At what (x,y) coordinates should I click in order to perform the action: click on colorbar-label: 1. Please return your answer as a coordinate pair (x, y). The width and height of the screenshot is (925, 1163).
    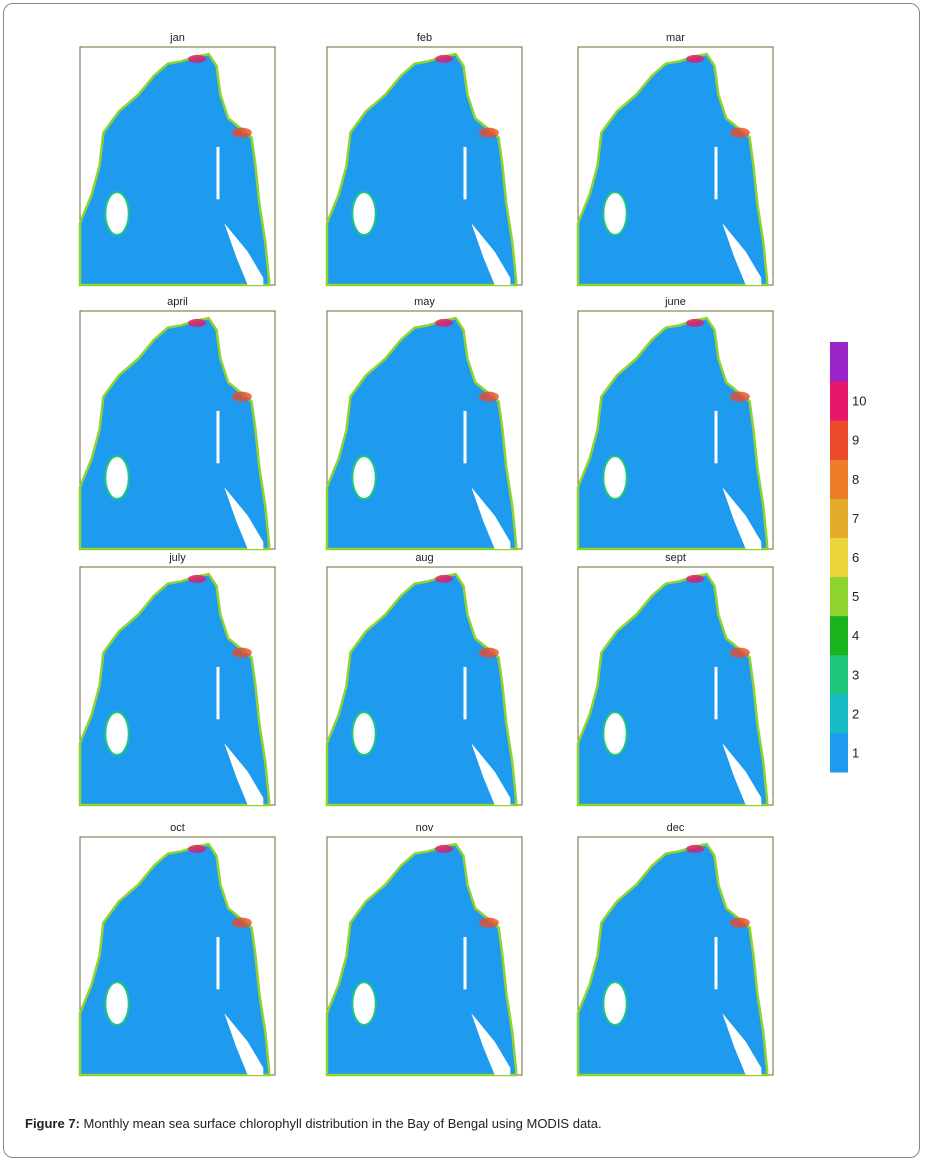
    Looking at the image, I should click on (855, 752).